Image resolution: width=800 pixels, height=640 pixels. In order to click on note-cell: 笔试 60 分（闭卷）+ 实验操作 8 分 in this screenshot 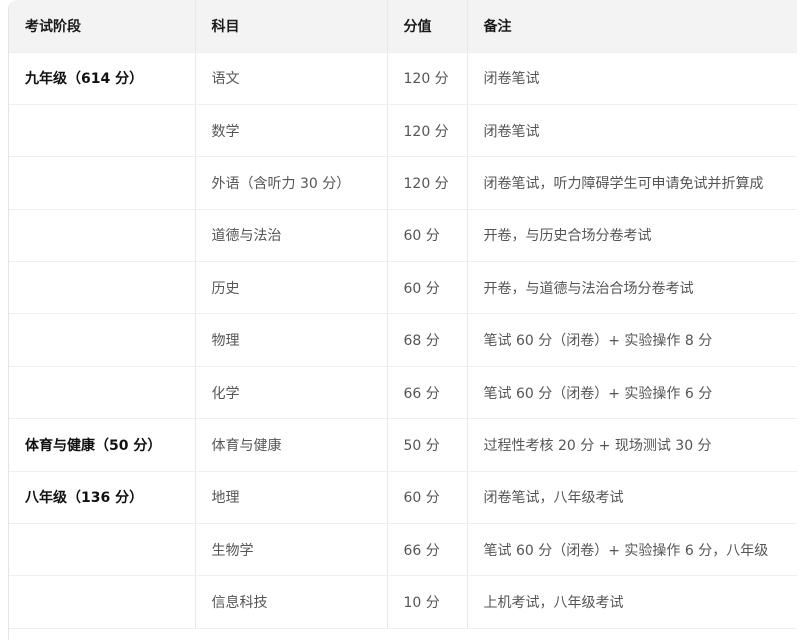, I will do `click(632, 340)`.